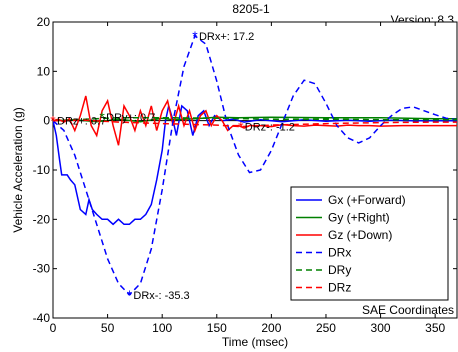  What do you see at coordinates (408, 310) in the screenshot?
I see `corner-note: SAE Coordinates` at bounding box center [408, 310].